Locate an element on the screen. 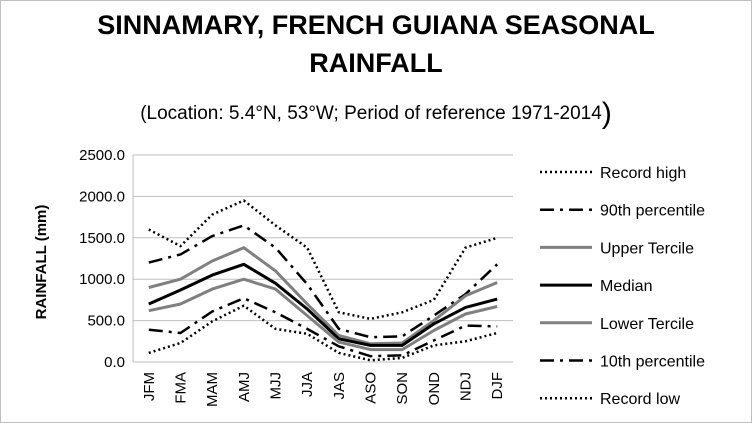 This screenshot has width=752, height=423. legend-label: 90th percentile is located at coordinates (652, 211).